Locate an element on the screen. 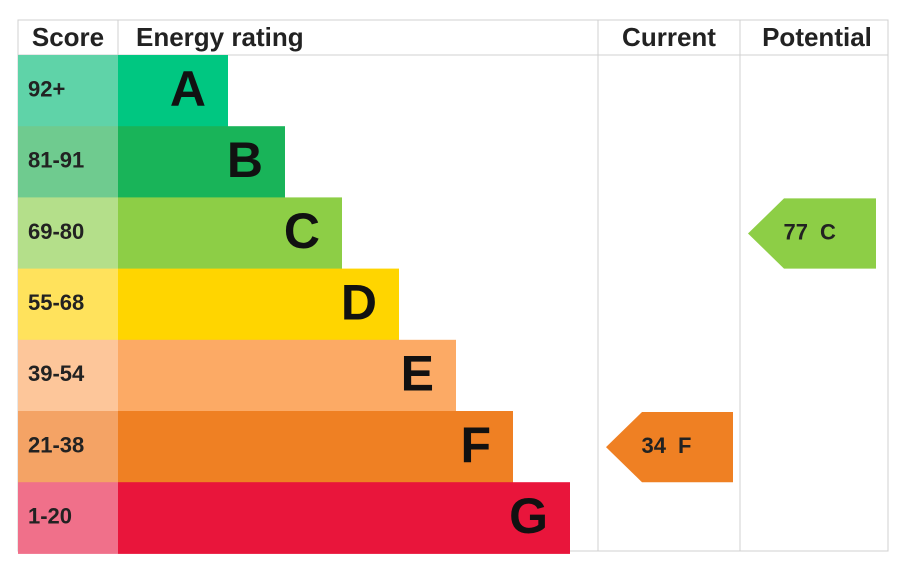 The image size is (900, 575). score-range: 1-20 is located at coordinates (50, 516).